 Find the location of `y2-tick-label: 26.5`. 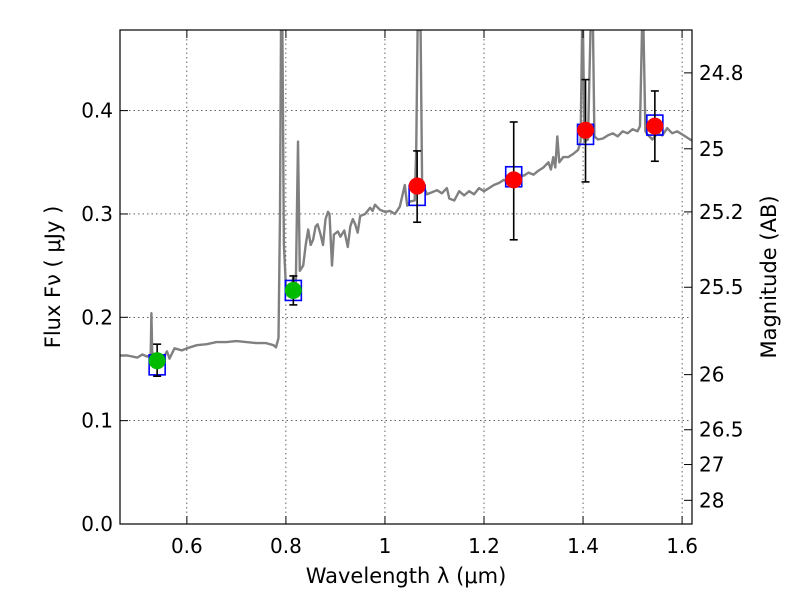

y2-tick-label: 26.5 is located at coordinates (721, 430).